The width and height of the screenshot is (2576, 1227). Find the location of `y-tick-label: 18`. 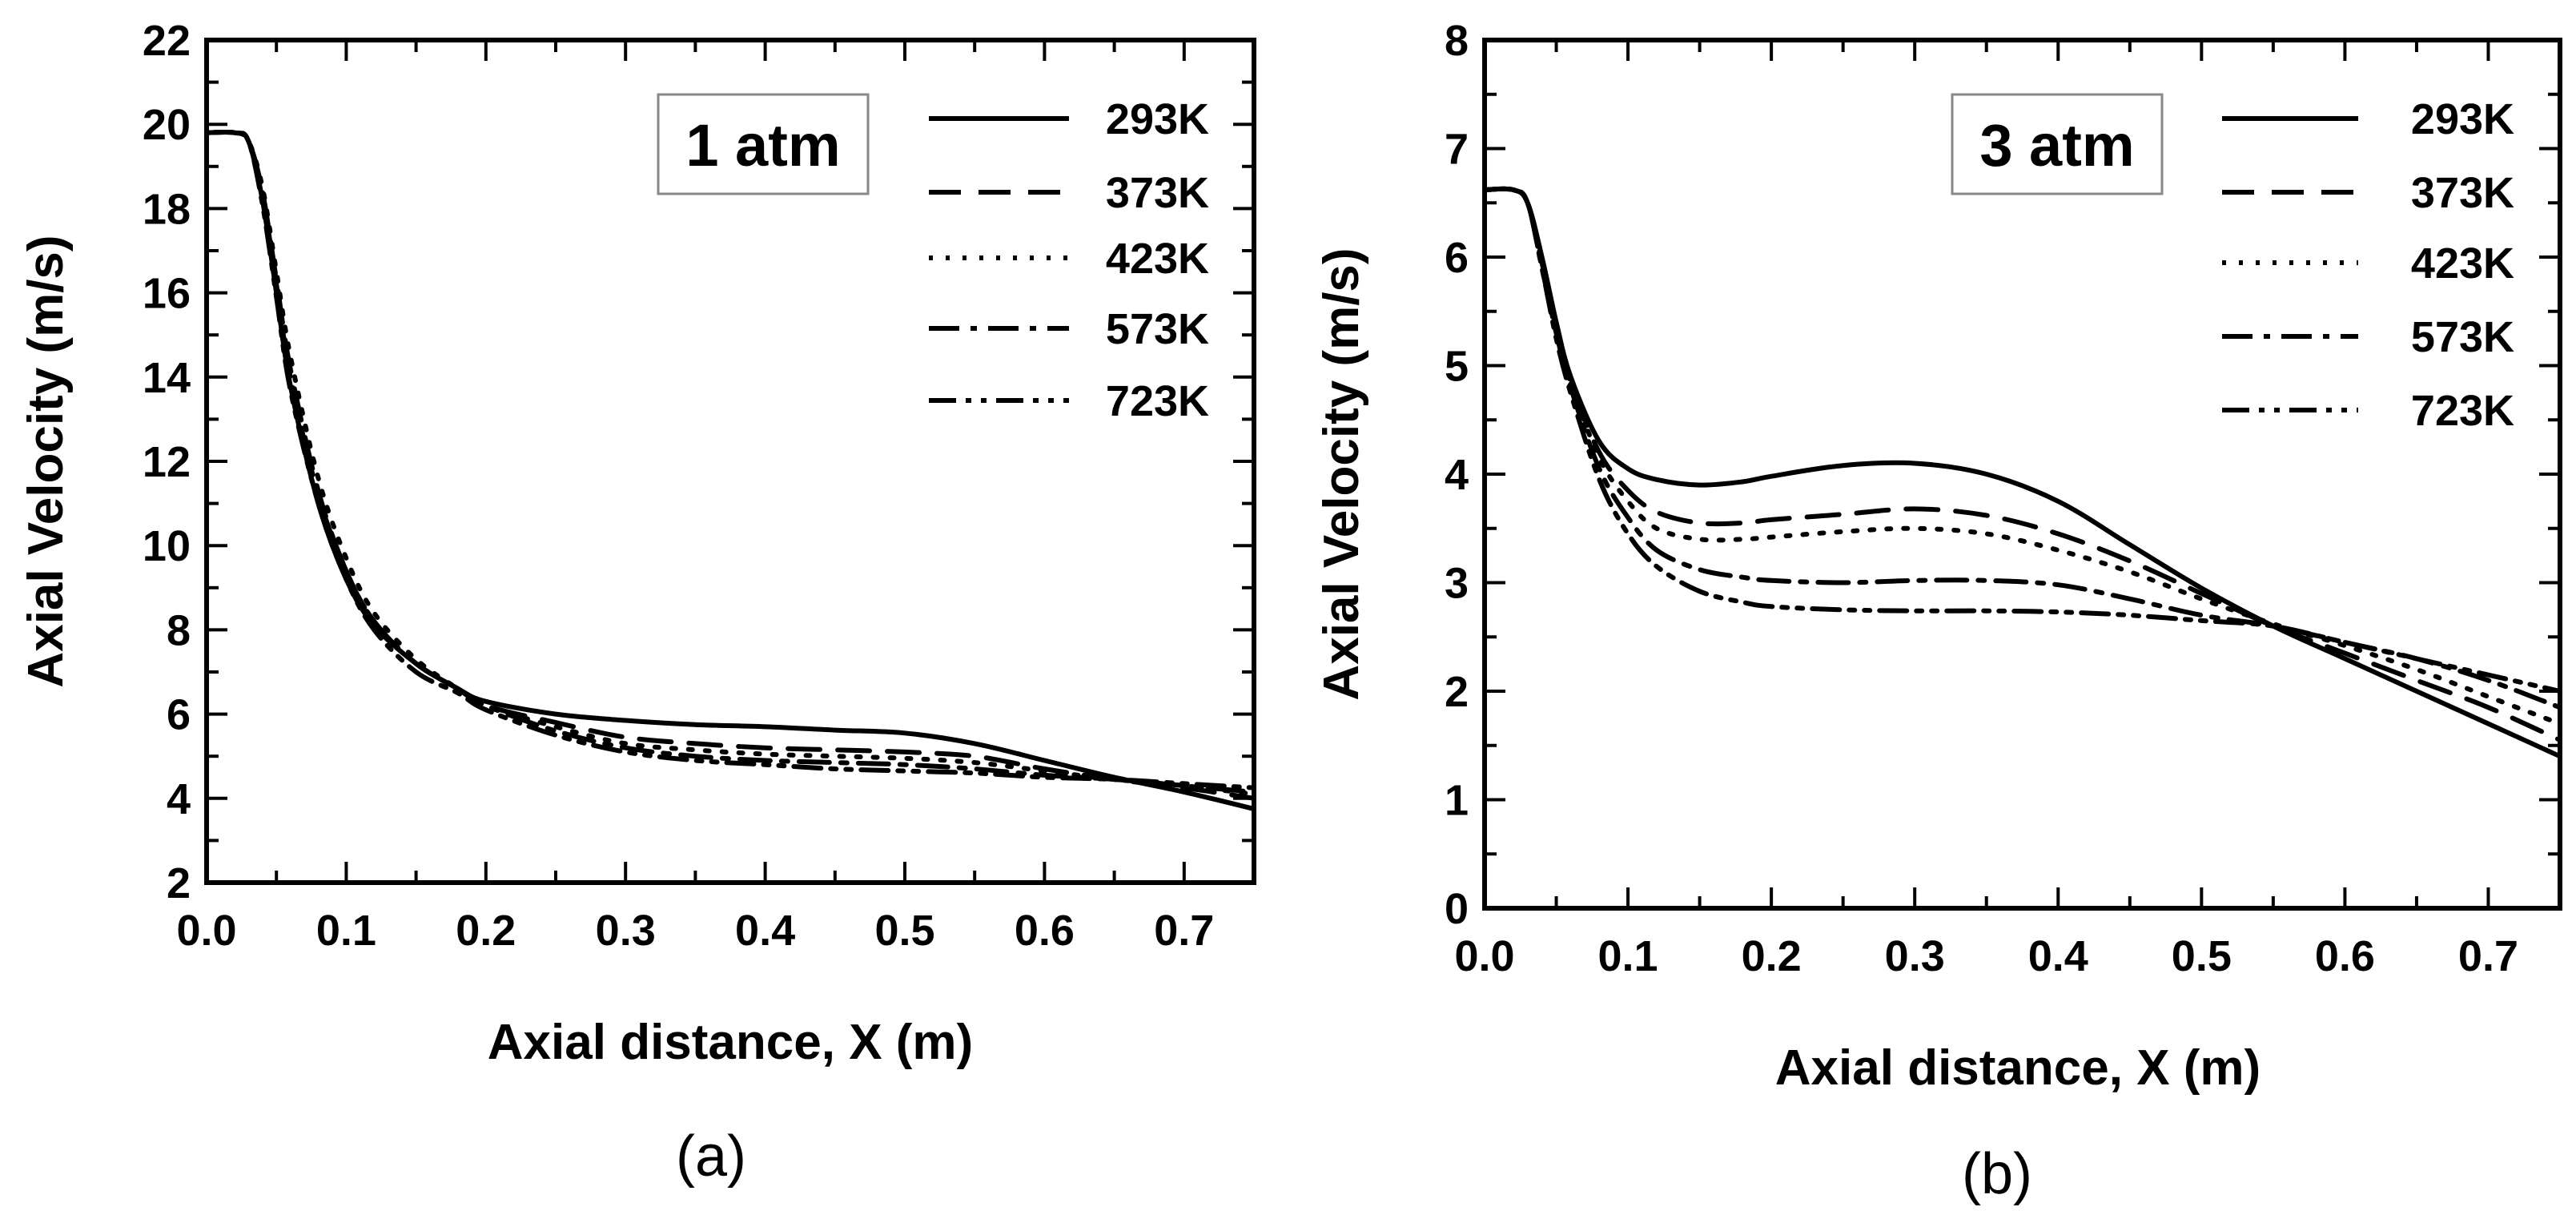

y-tick-label: 18 is located at coordinates (167, 209).